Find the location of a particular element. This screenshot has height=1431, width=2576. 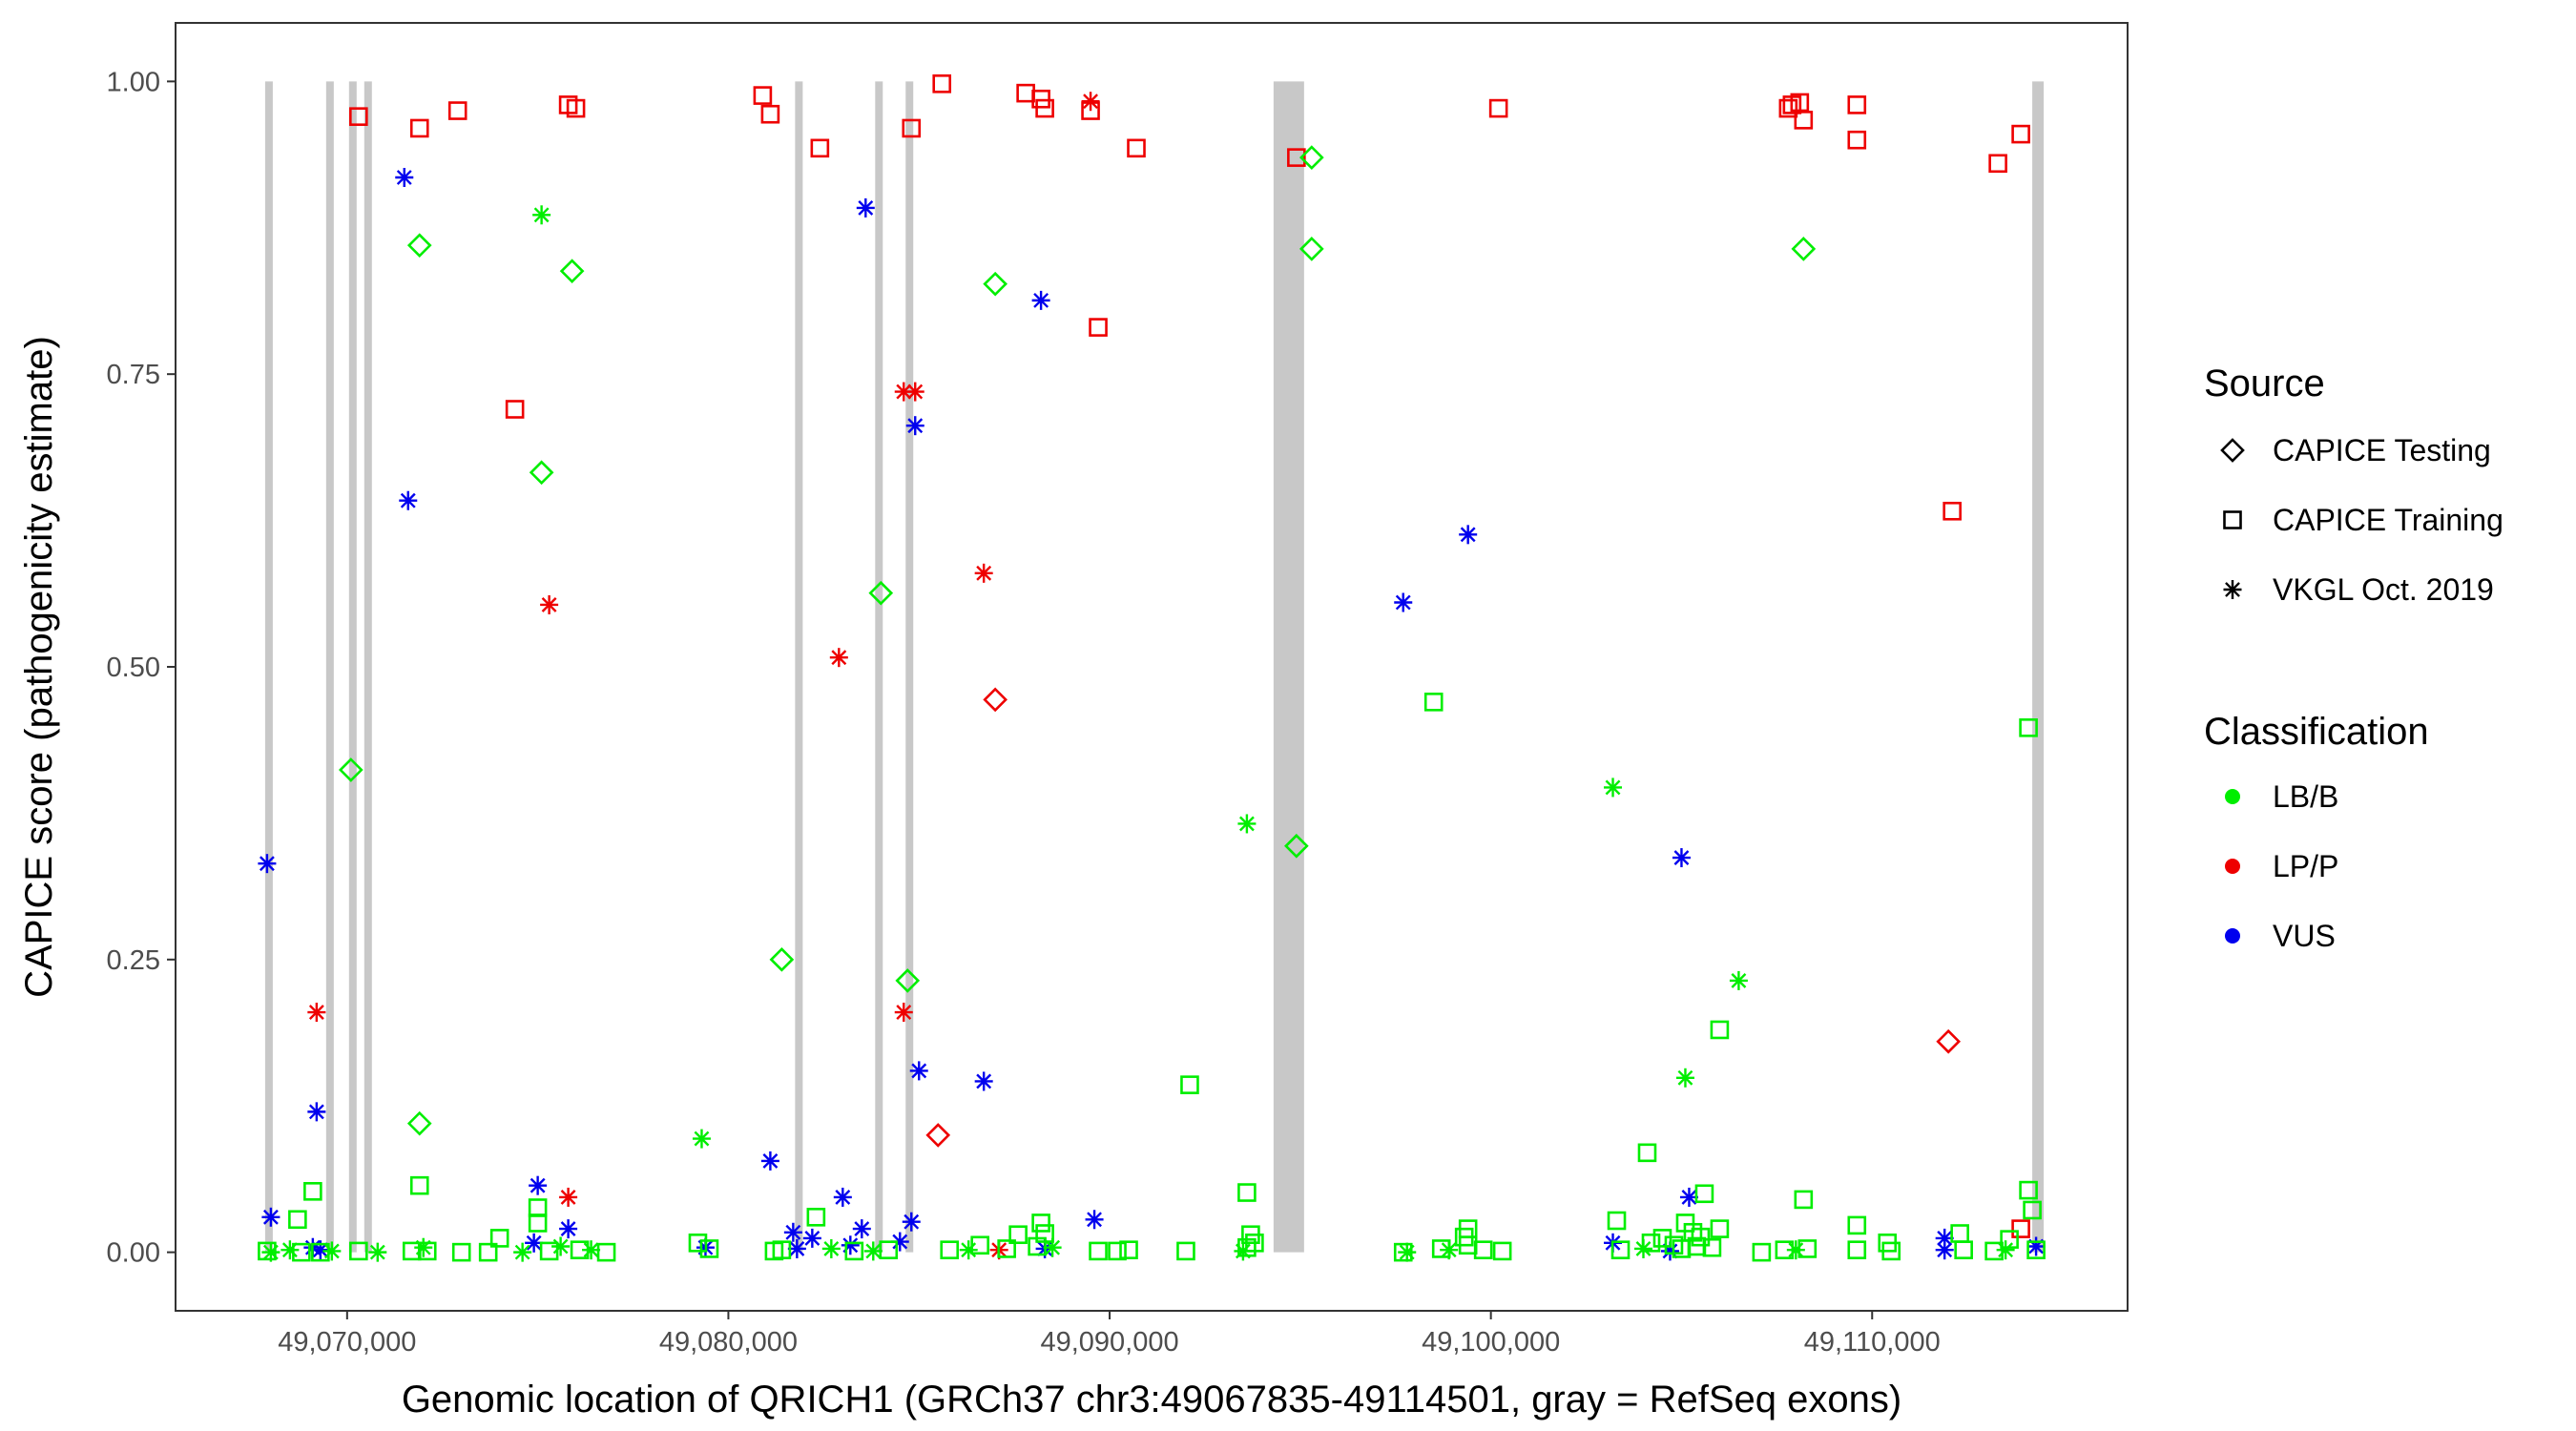

legend-label: VKGL Oct. 2019 is located at coordinates (2383, 590).